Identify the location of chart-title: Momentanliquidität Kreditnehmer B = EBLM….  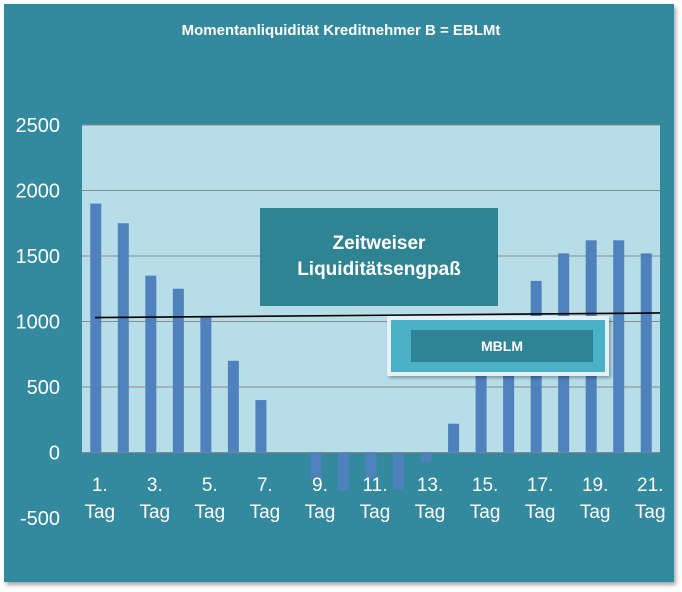
(341, 30).